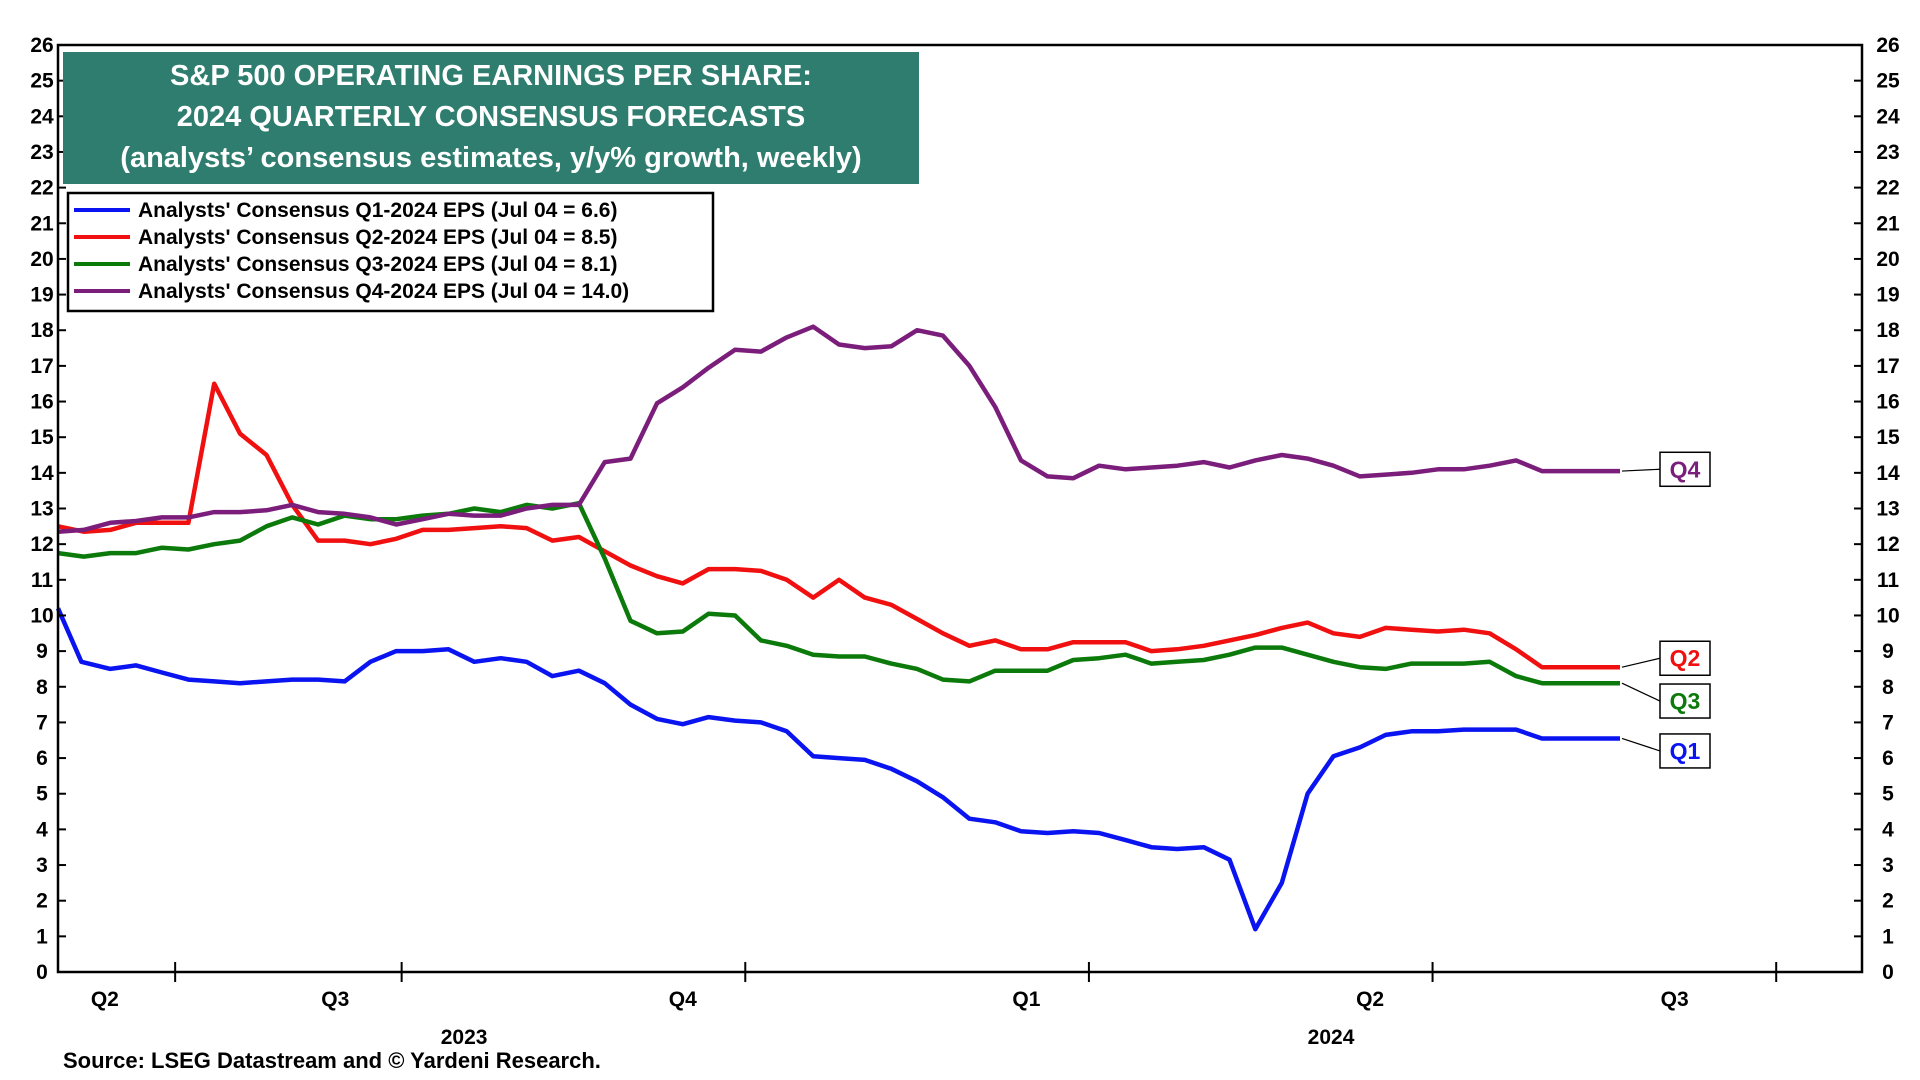  What do you see at coordinates (1888, 722) in the screenshot?
I see `y-tick-label-right: 7` at bounding box center [1888, 722].